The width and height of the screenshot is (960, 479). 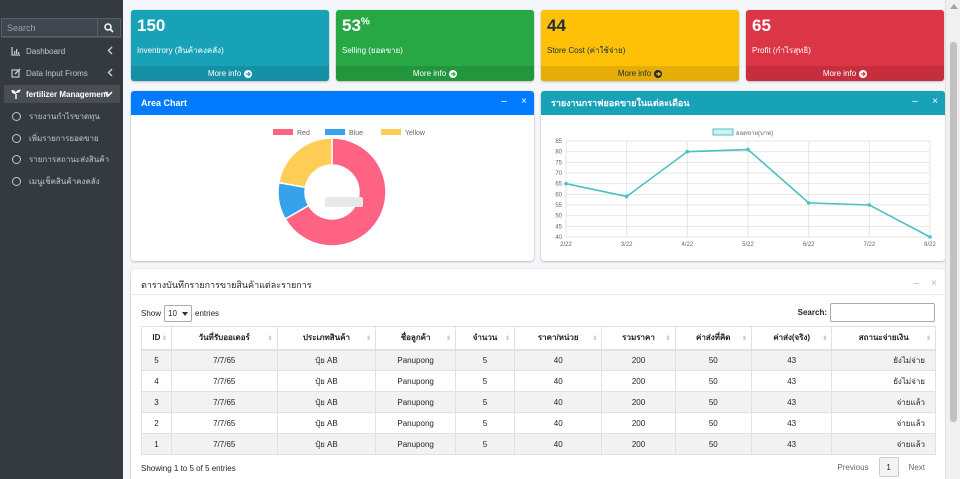 I want to click on table-cell: 3, so click(x=156, y=402).